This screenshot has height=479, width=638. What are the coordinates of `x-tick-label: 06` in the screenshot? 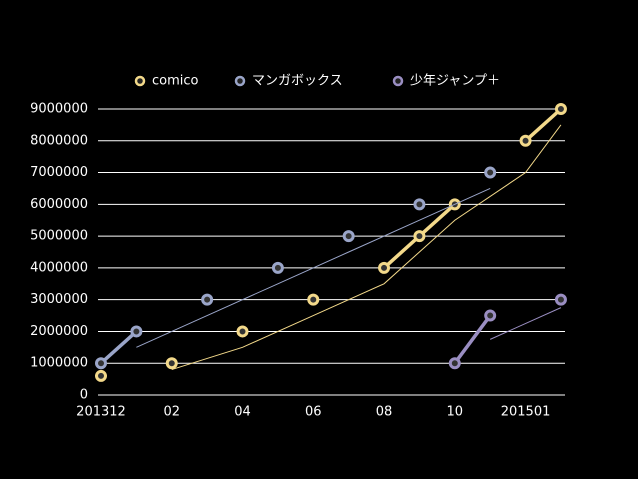 It's located at (313, 412).